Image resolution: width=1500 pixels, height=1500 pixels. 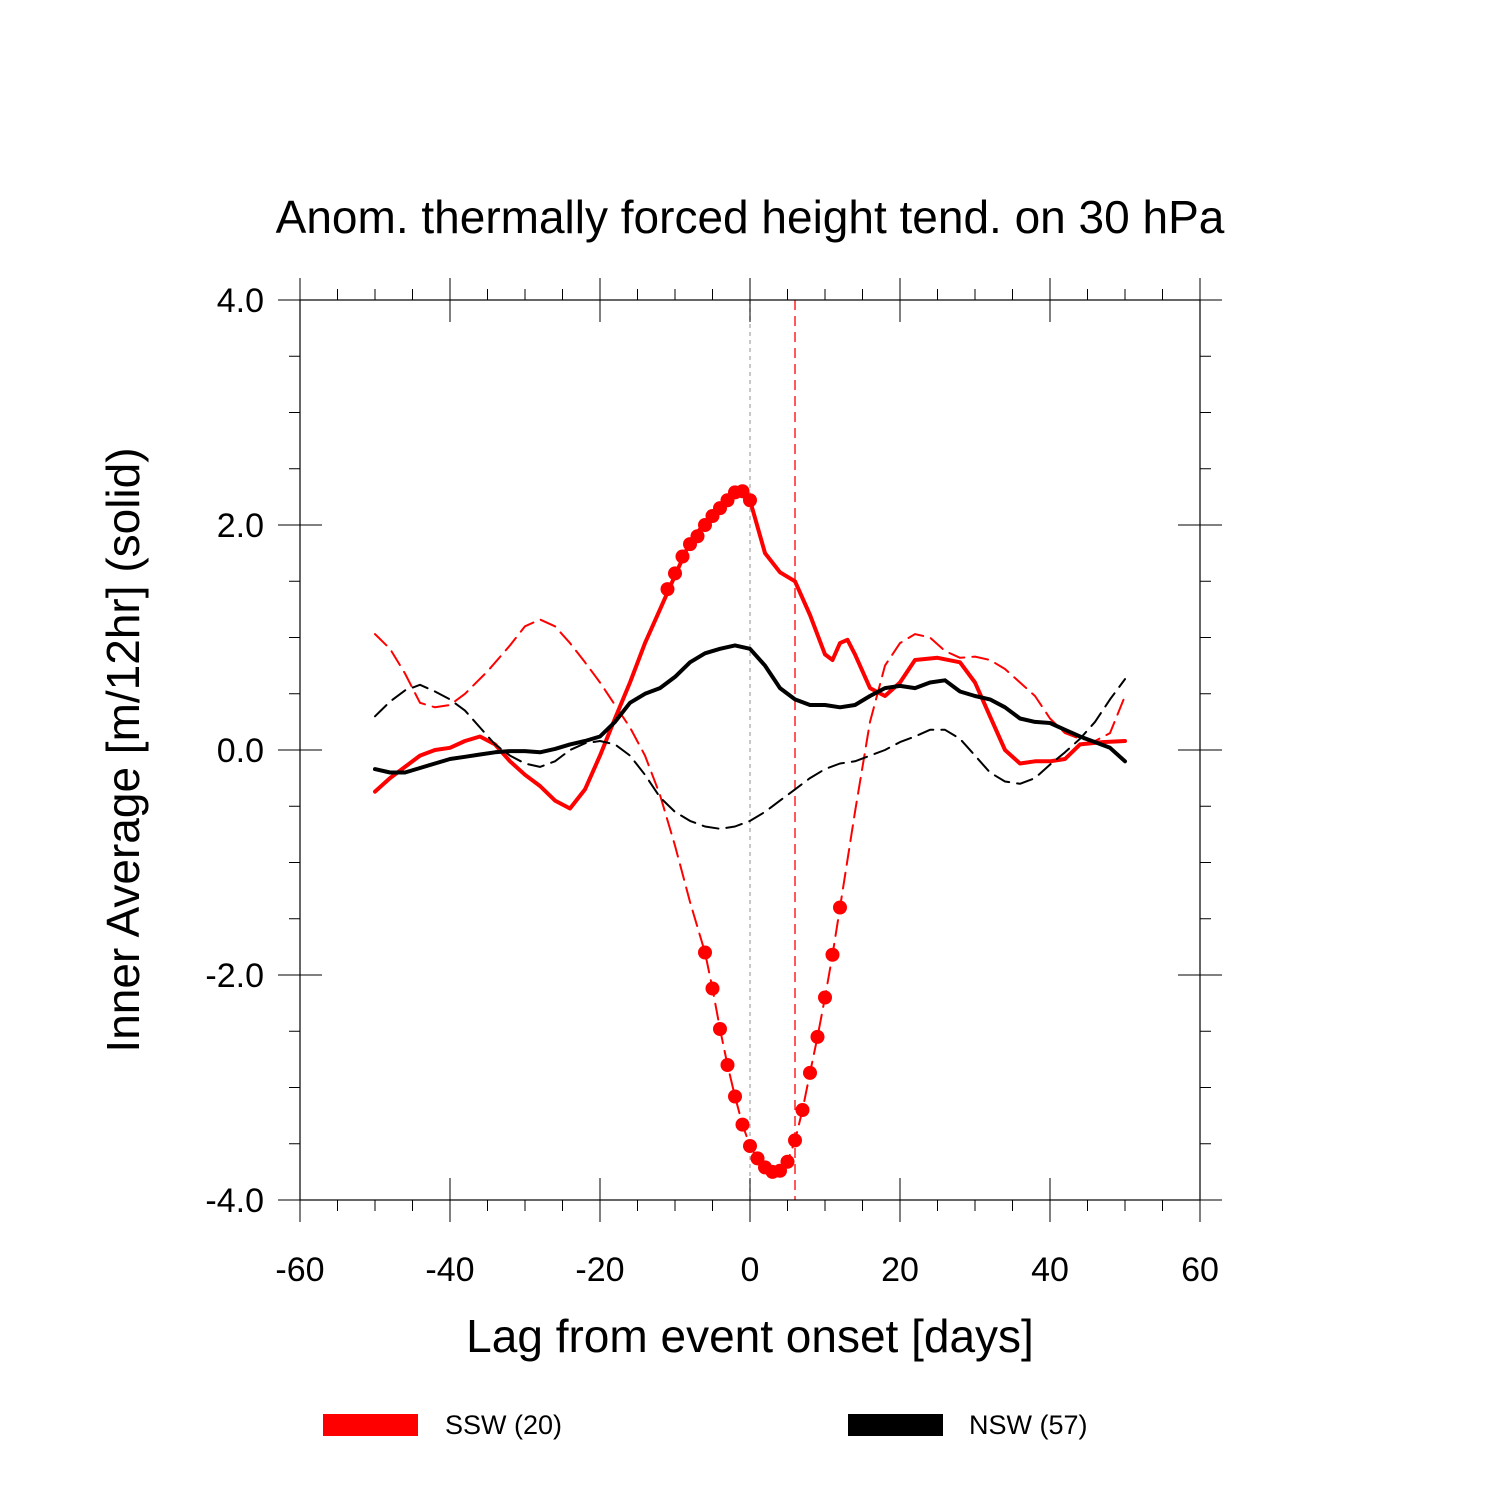 What do you see at coordinates (299, 1270) in the screenshot?
I see `x-tick-label: -60` at bounding box center [299, 1270].